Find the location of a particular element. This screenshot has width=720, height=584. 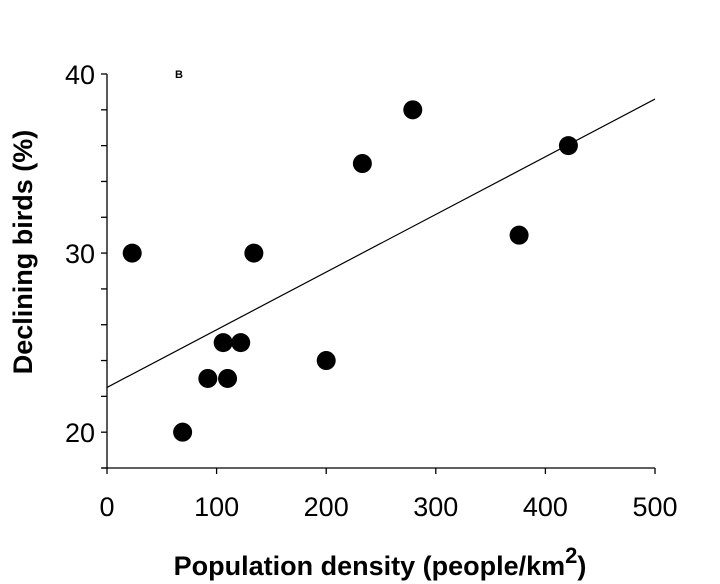

y-tick-label: 40 is located at coordinates (80, 75).